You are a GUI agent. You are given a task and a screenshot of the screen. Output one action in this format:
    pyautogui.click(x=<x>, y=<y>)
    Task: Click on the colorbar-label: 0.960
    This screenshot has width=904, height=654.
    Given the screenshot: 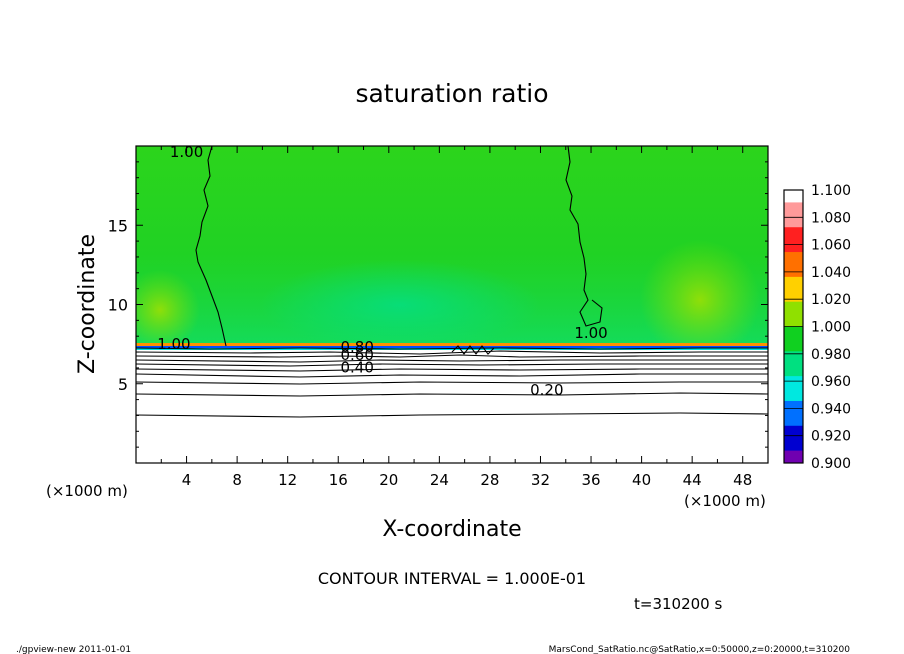 What is the action you would take?
    pyautogui.click(x=831, y=382)
    